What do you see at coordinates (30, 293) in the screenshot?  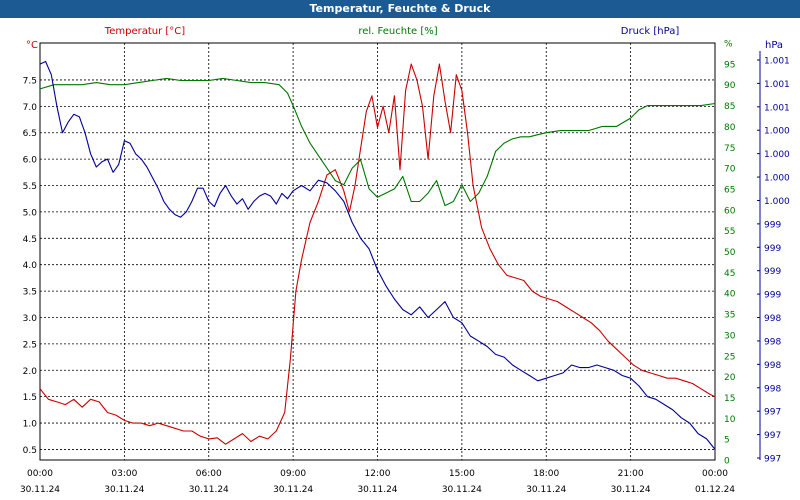 I see `temperature-tick-label: 3.5` at bounding box center [30, 293].